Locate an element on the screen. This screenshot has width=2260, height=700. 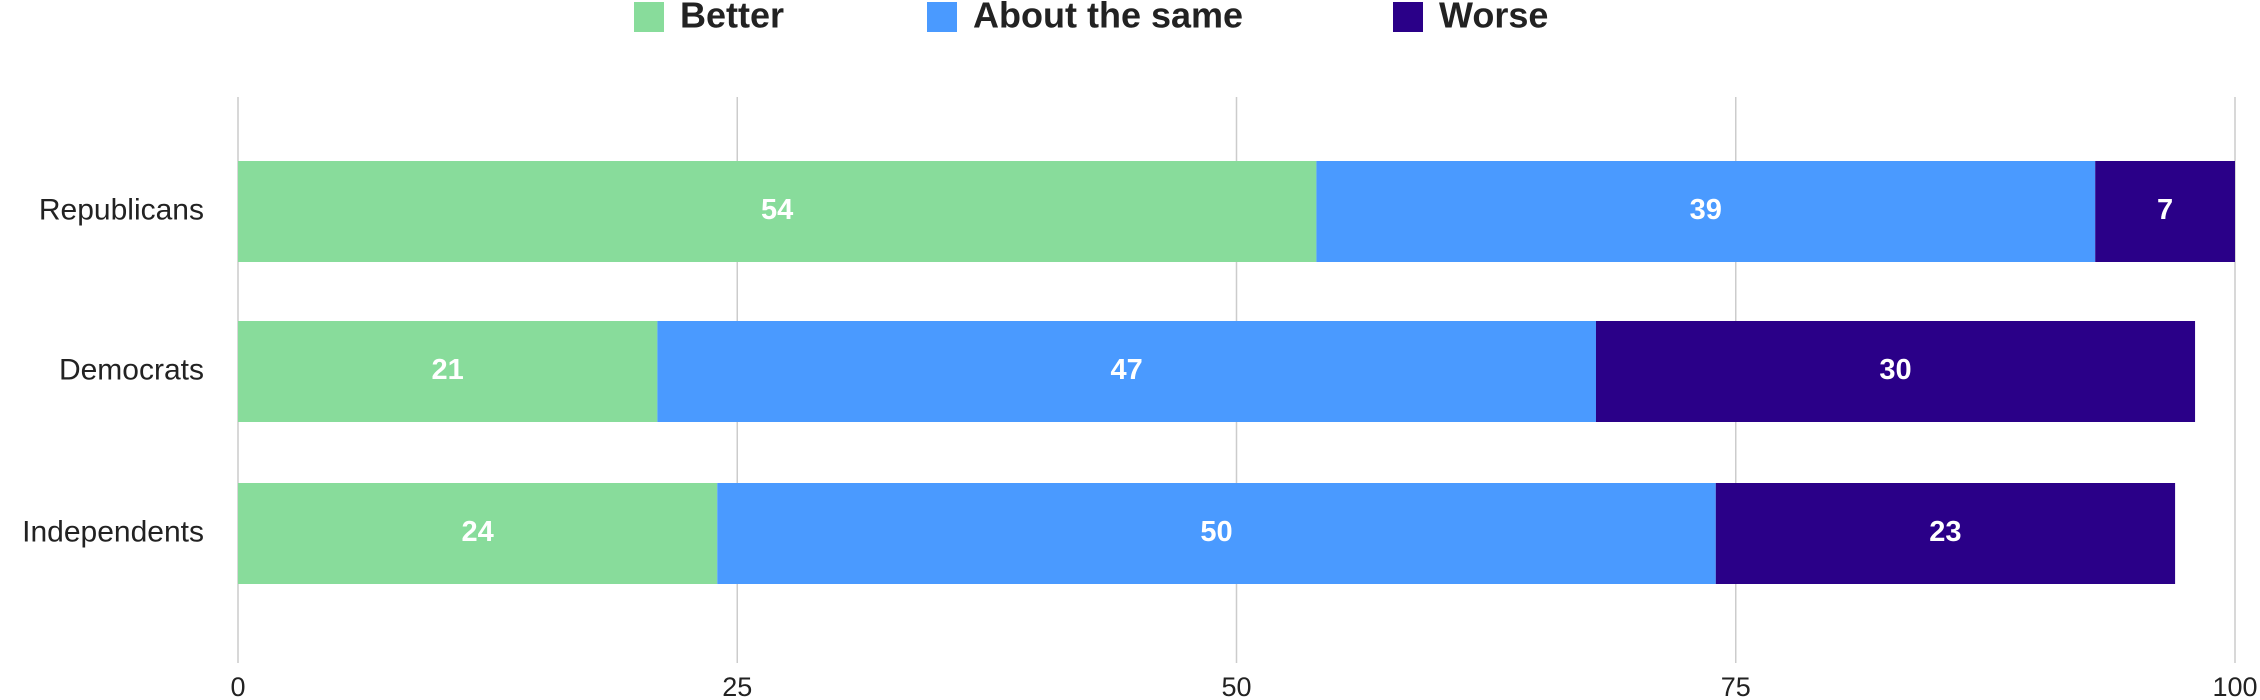
value-label: 24 is located at coordinates (478, 532).